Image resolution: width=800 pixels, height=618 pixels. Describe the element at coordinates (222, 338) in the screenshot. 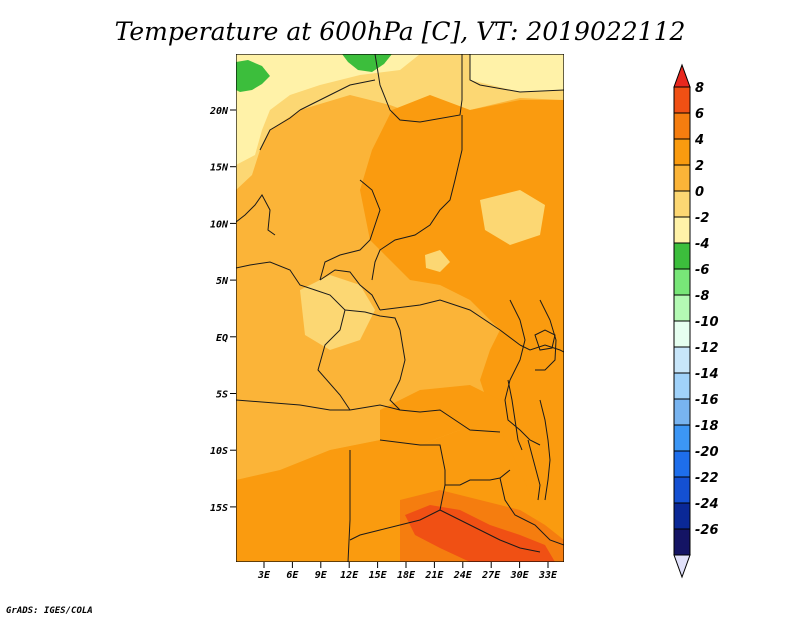

I see `lat-label: EQ` at that location.